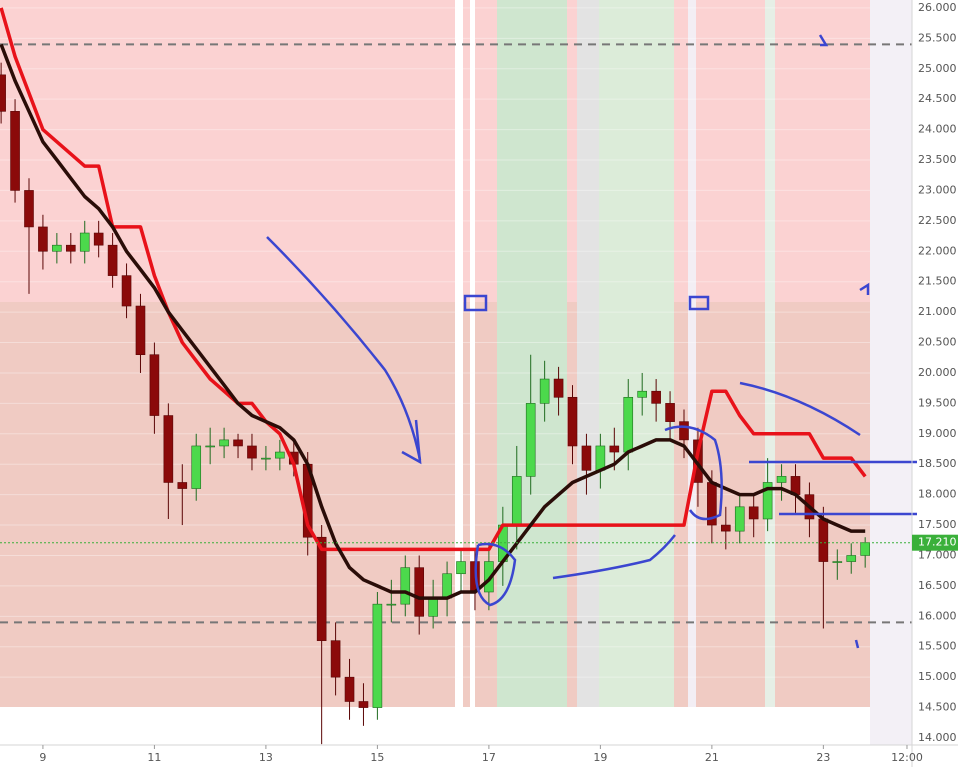 Image resolution: width=958 pixels, height=767 pixels. I want to click on y-tick-label: 25.500, so click(937, 37).